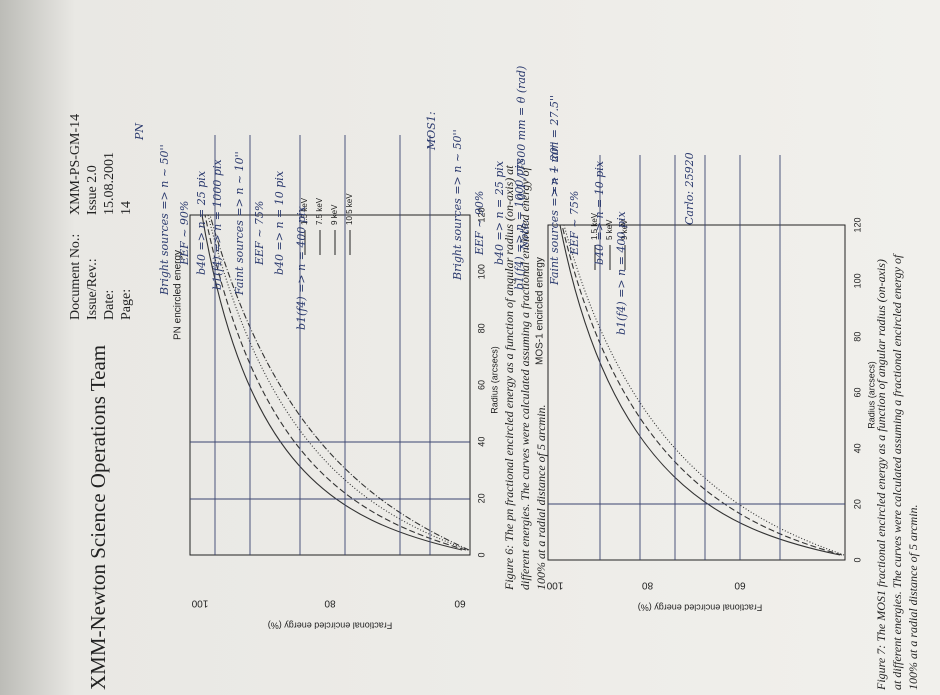  I want to click on legend-label: 7.5 keV, so click(319, 211).